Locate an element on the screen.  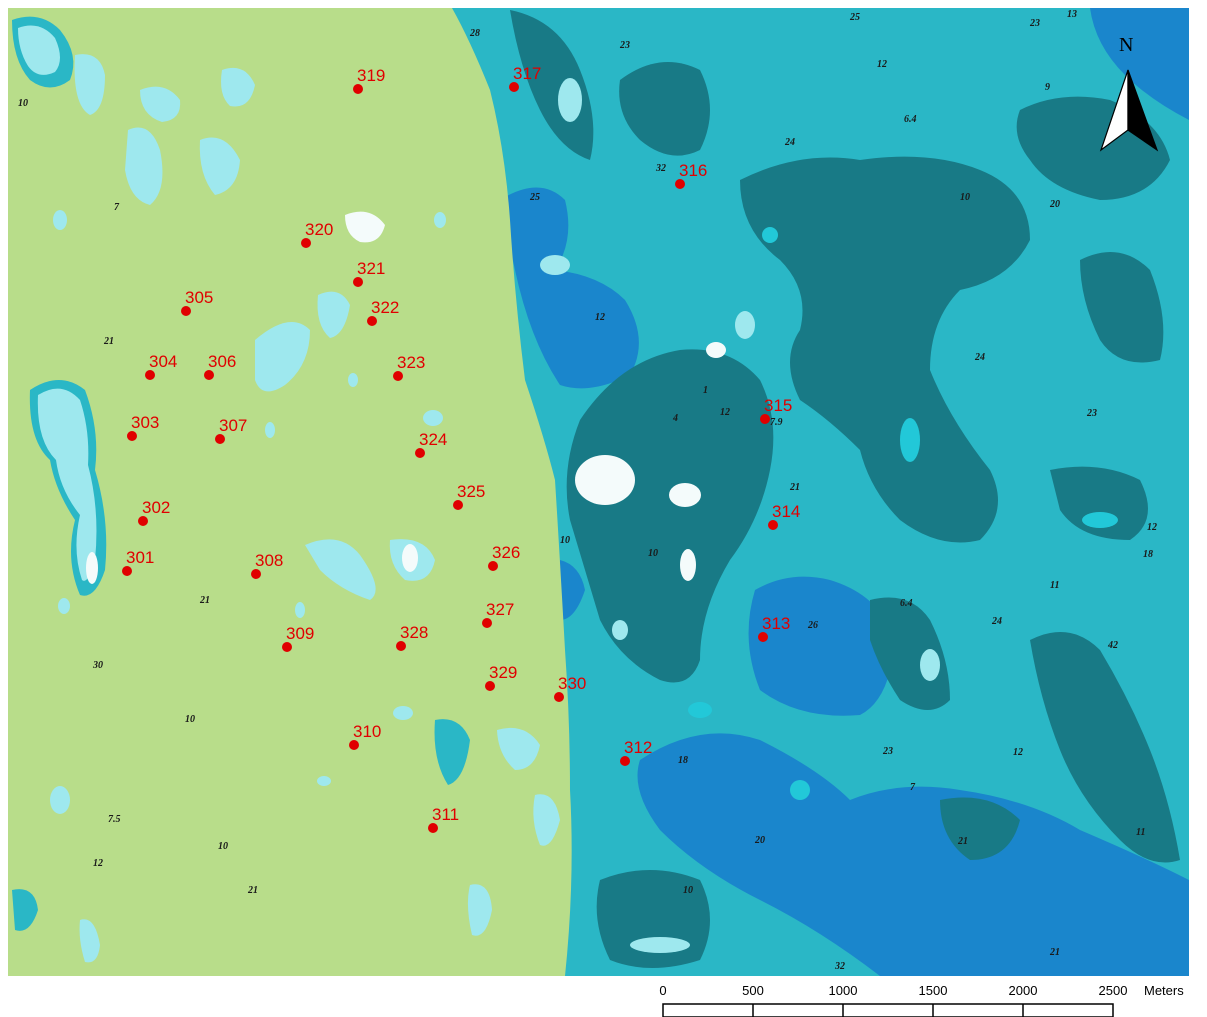
station-308: 308 is located at coordinates (267, 565).